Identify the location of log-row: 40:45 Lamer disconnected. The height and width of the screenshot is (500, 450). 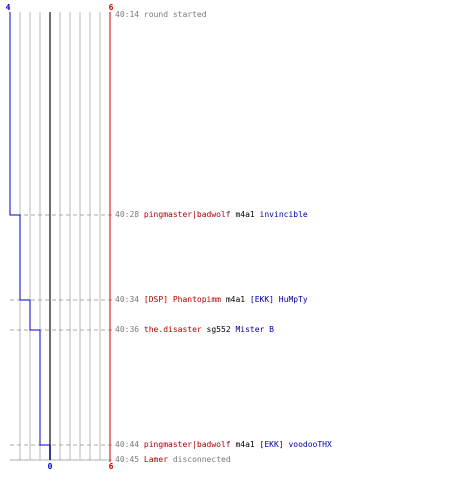
(173, 460).